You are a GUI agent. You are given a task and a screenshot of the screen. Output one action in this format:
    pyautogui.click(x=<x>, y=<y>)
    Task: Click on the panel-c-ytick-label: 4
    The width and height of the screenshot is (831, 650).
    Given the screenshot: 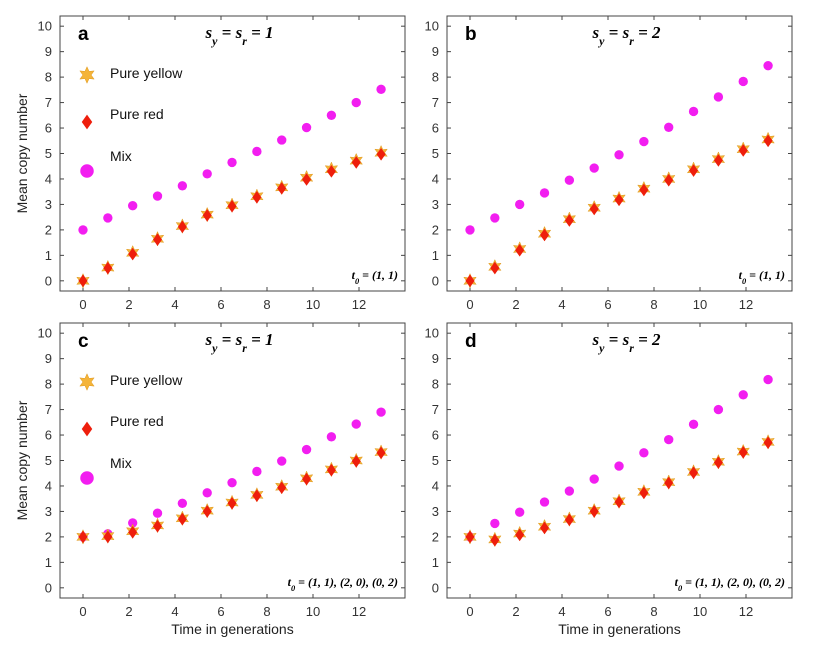 What is the action you would take?
    pyautogui.click(x=48, y=485)
    